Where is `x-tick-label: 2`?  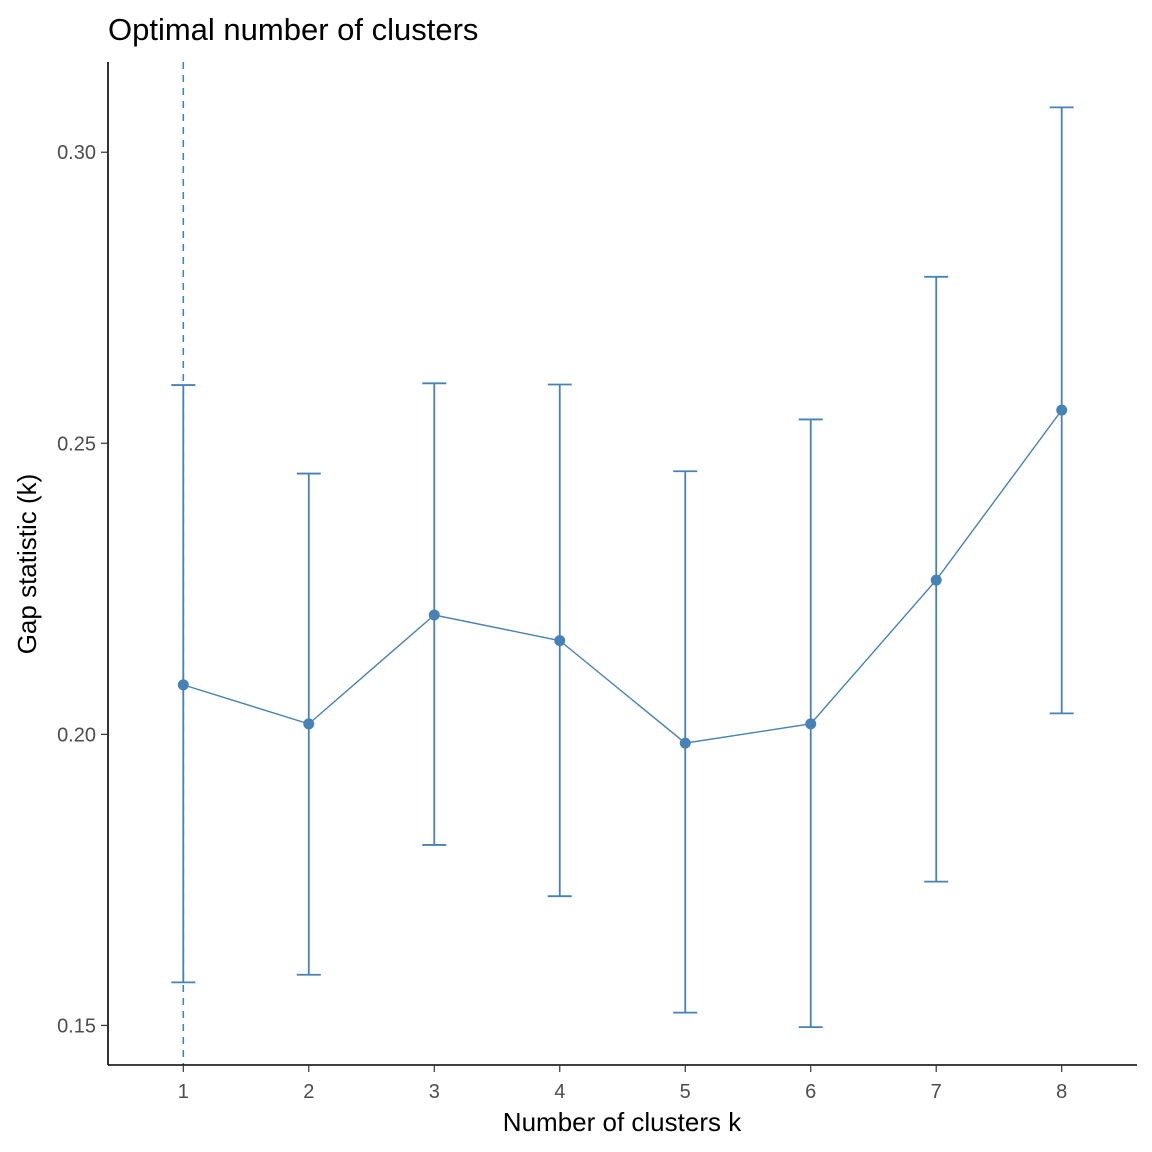 x-tick-label: 2 is located at coordinates (308, 1092).